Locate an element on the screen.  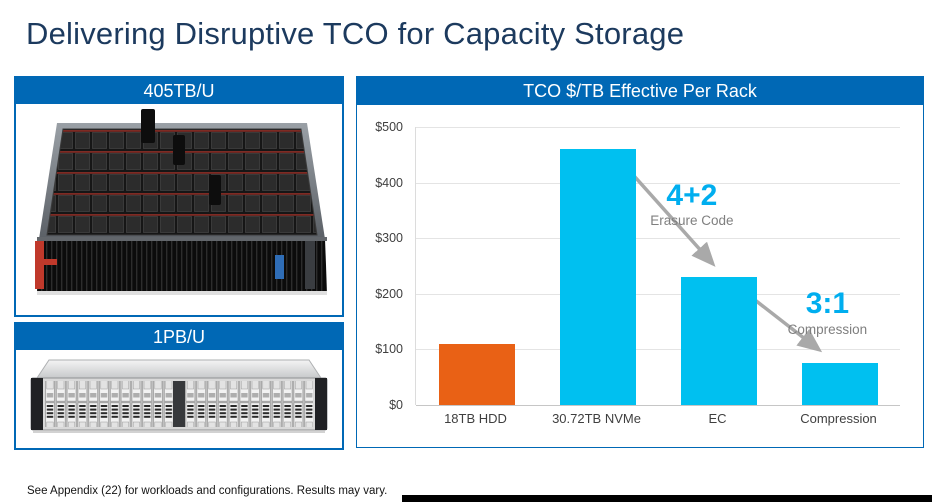
annotation-erasure-code-label: Erasure Code is located at coordinates (692, 221).